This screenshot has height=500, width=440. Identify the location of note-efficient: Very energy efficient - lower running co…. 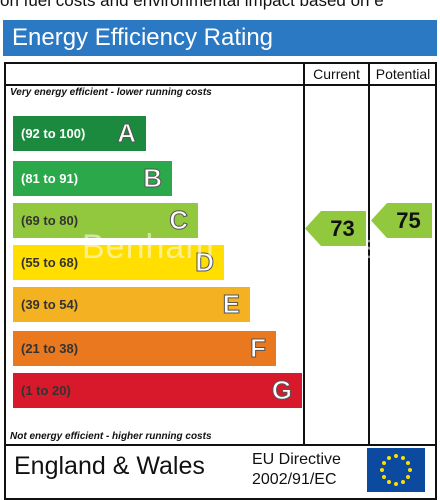
(111, 92).